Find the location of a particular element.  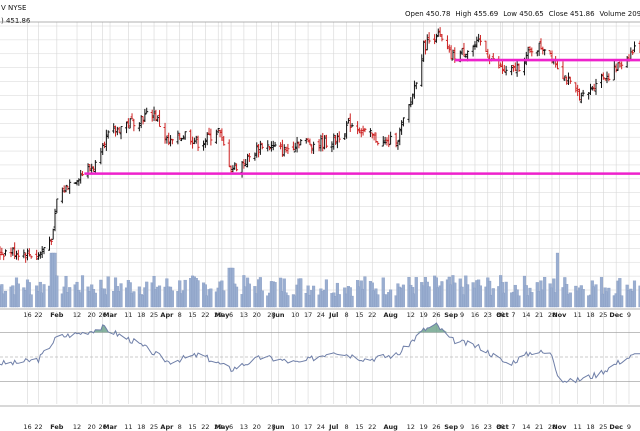

date-tick-label-bottom: Sep is located at coordinates (451, 427).